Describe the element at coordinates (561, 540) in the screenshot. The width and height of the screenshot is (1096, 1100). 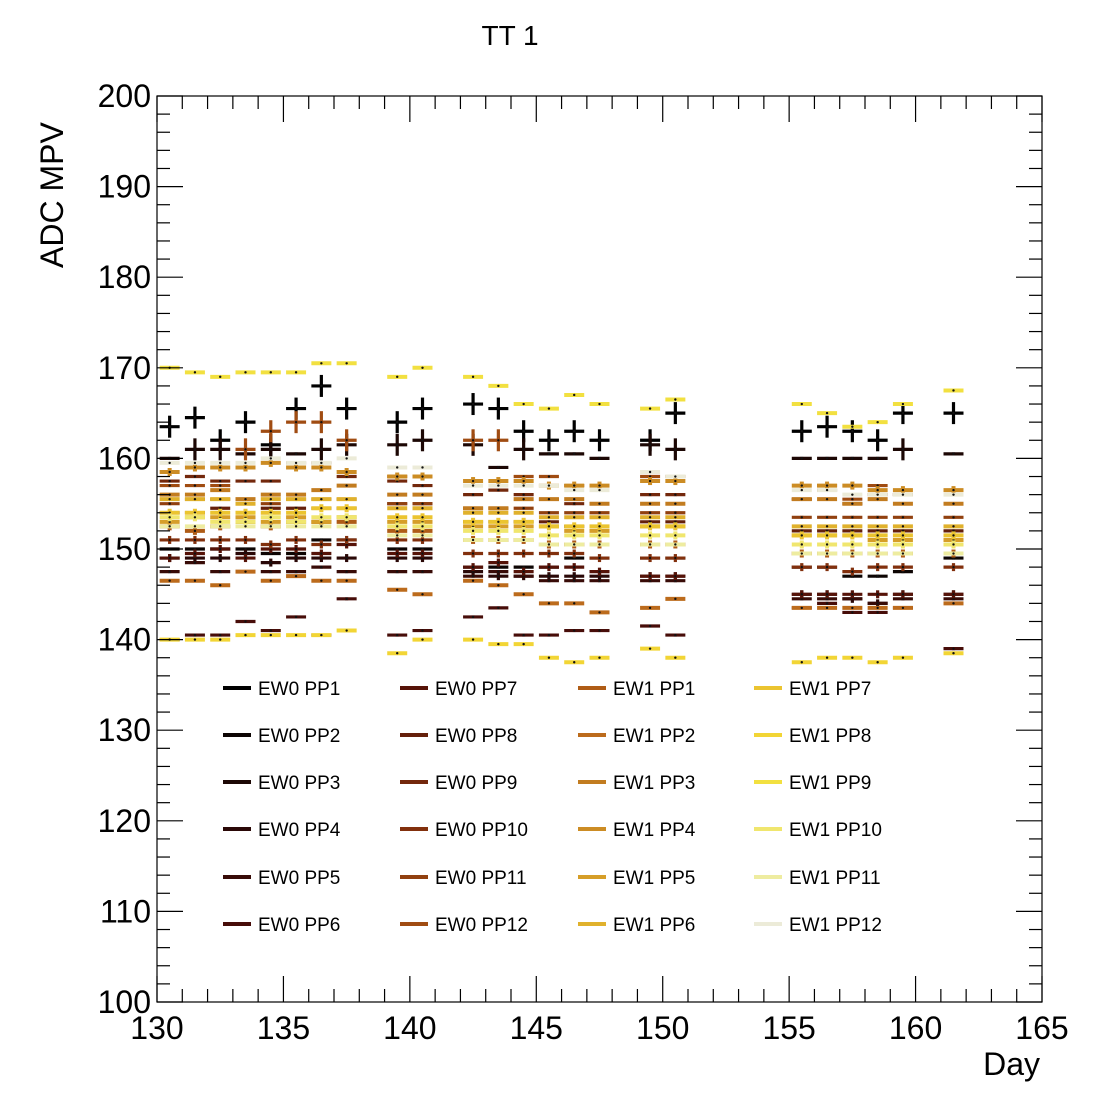
I see `series-ew1-pp11` at that location.